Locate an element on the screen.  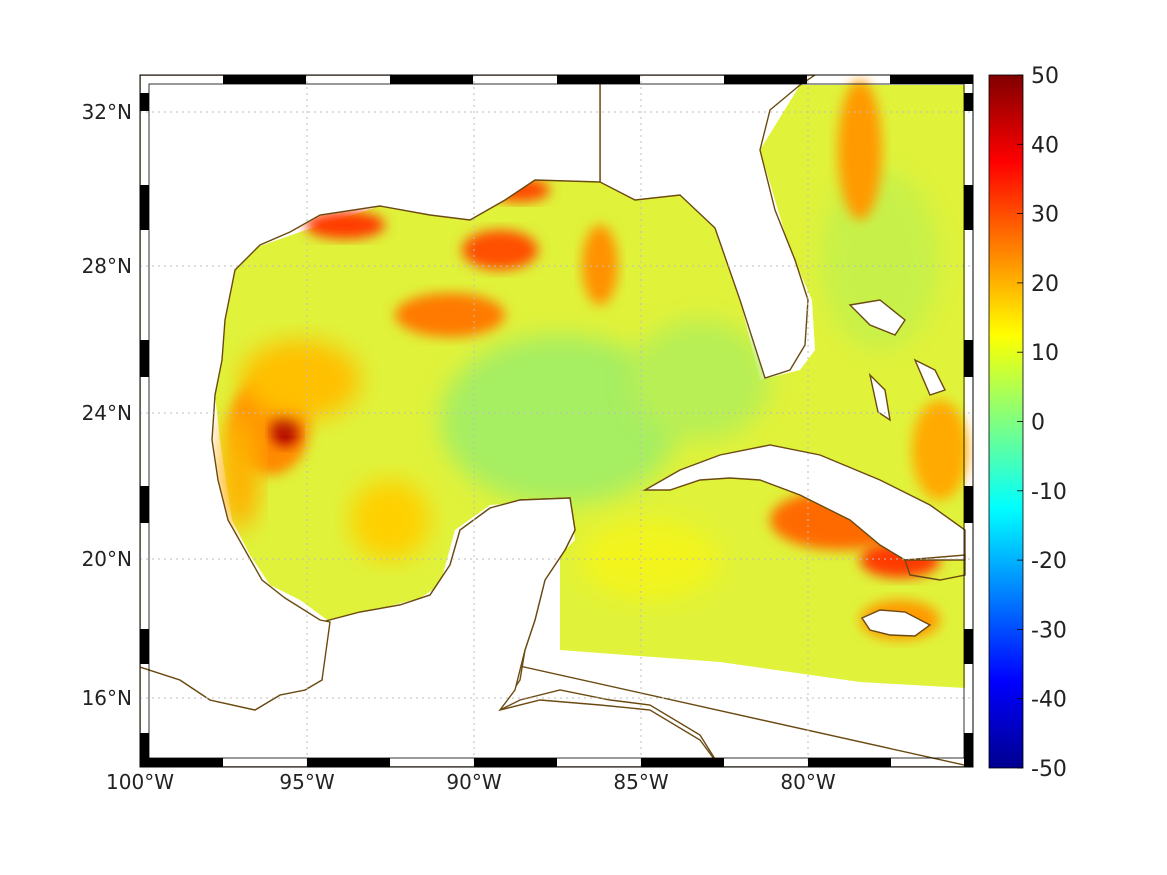
colorbar-tick-label: -50 is located at coordinates (1049, 769).